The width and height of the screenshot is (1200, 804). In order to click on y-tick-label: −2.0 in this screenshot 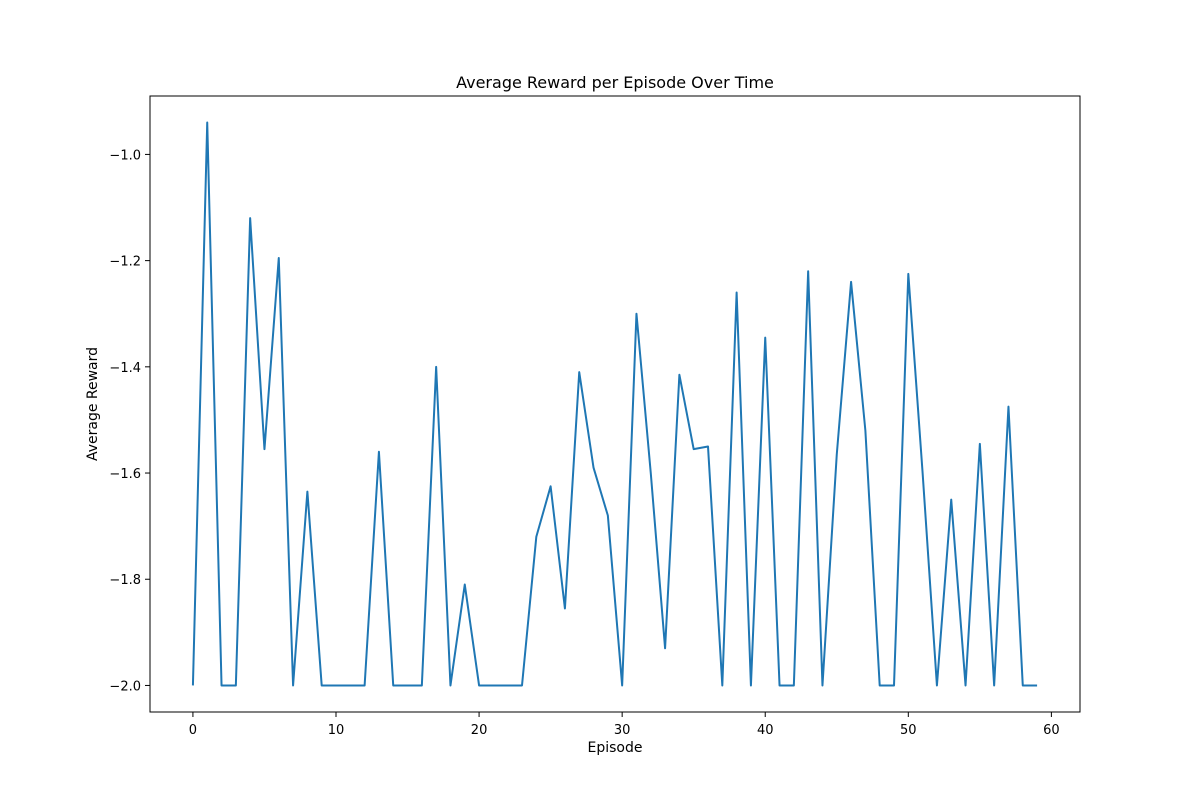, I will do `click(125, 686)`.